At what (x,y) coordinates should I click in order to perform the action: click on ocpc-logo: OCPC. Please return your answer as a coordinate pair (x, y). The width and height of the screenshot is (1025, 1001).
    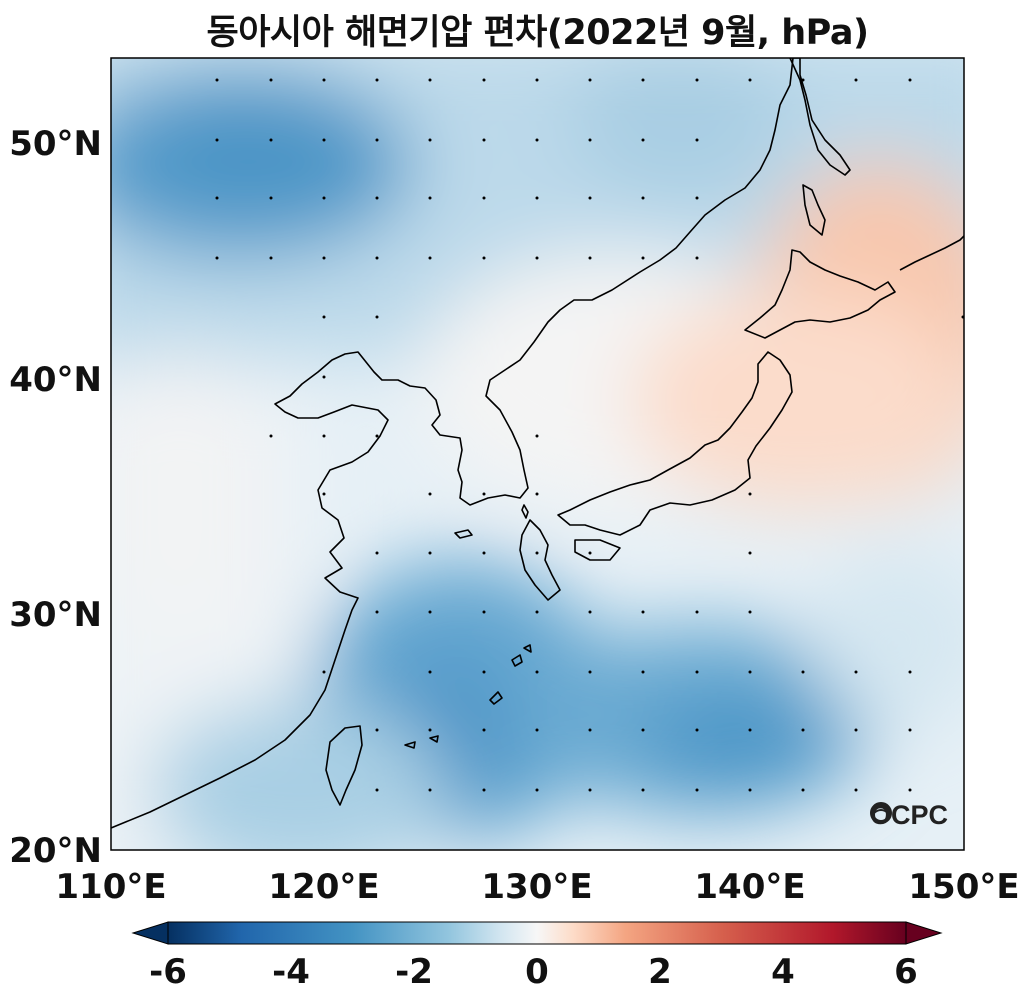
    Looking at the image, I should click on (909, 815).